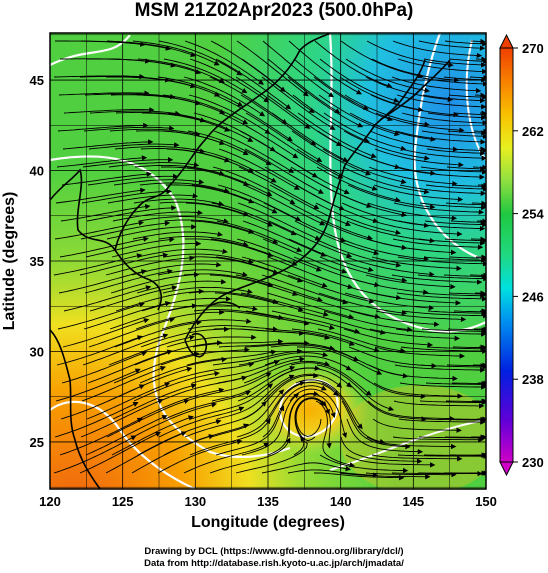 This screenshot has width=548, height=573. What do you see at coordinates (506, 469) in the screenshot?
I see `colorbar-min-arrow` at bounding box center [506, 469].